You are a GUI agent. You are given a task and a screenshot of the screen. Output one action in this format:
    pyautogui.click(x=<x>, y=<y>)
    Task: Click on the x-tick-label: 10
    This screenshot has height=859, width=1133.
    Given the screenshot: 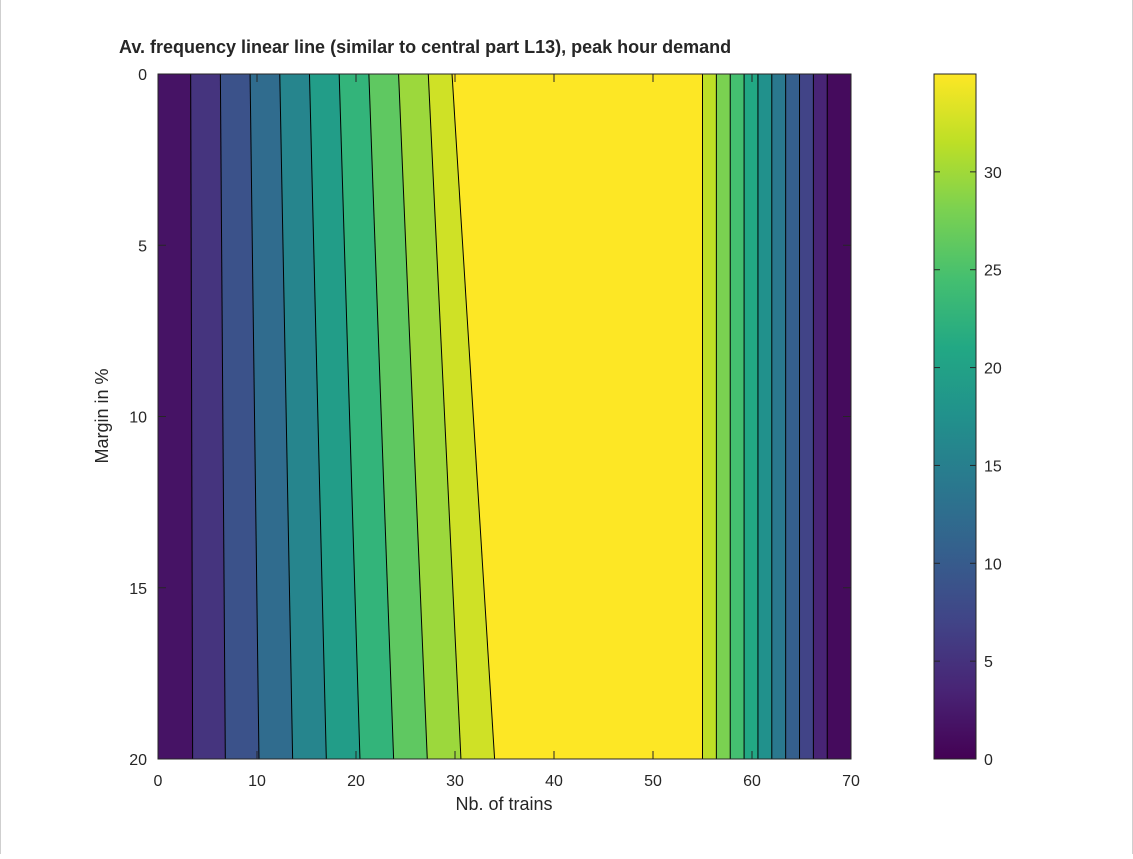 What is the action you would take?
    pyautogui.click(x=257, y=781)
    